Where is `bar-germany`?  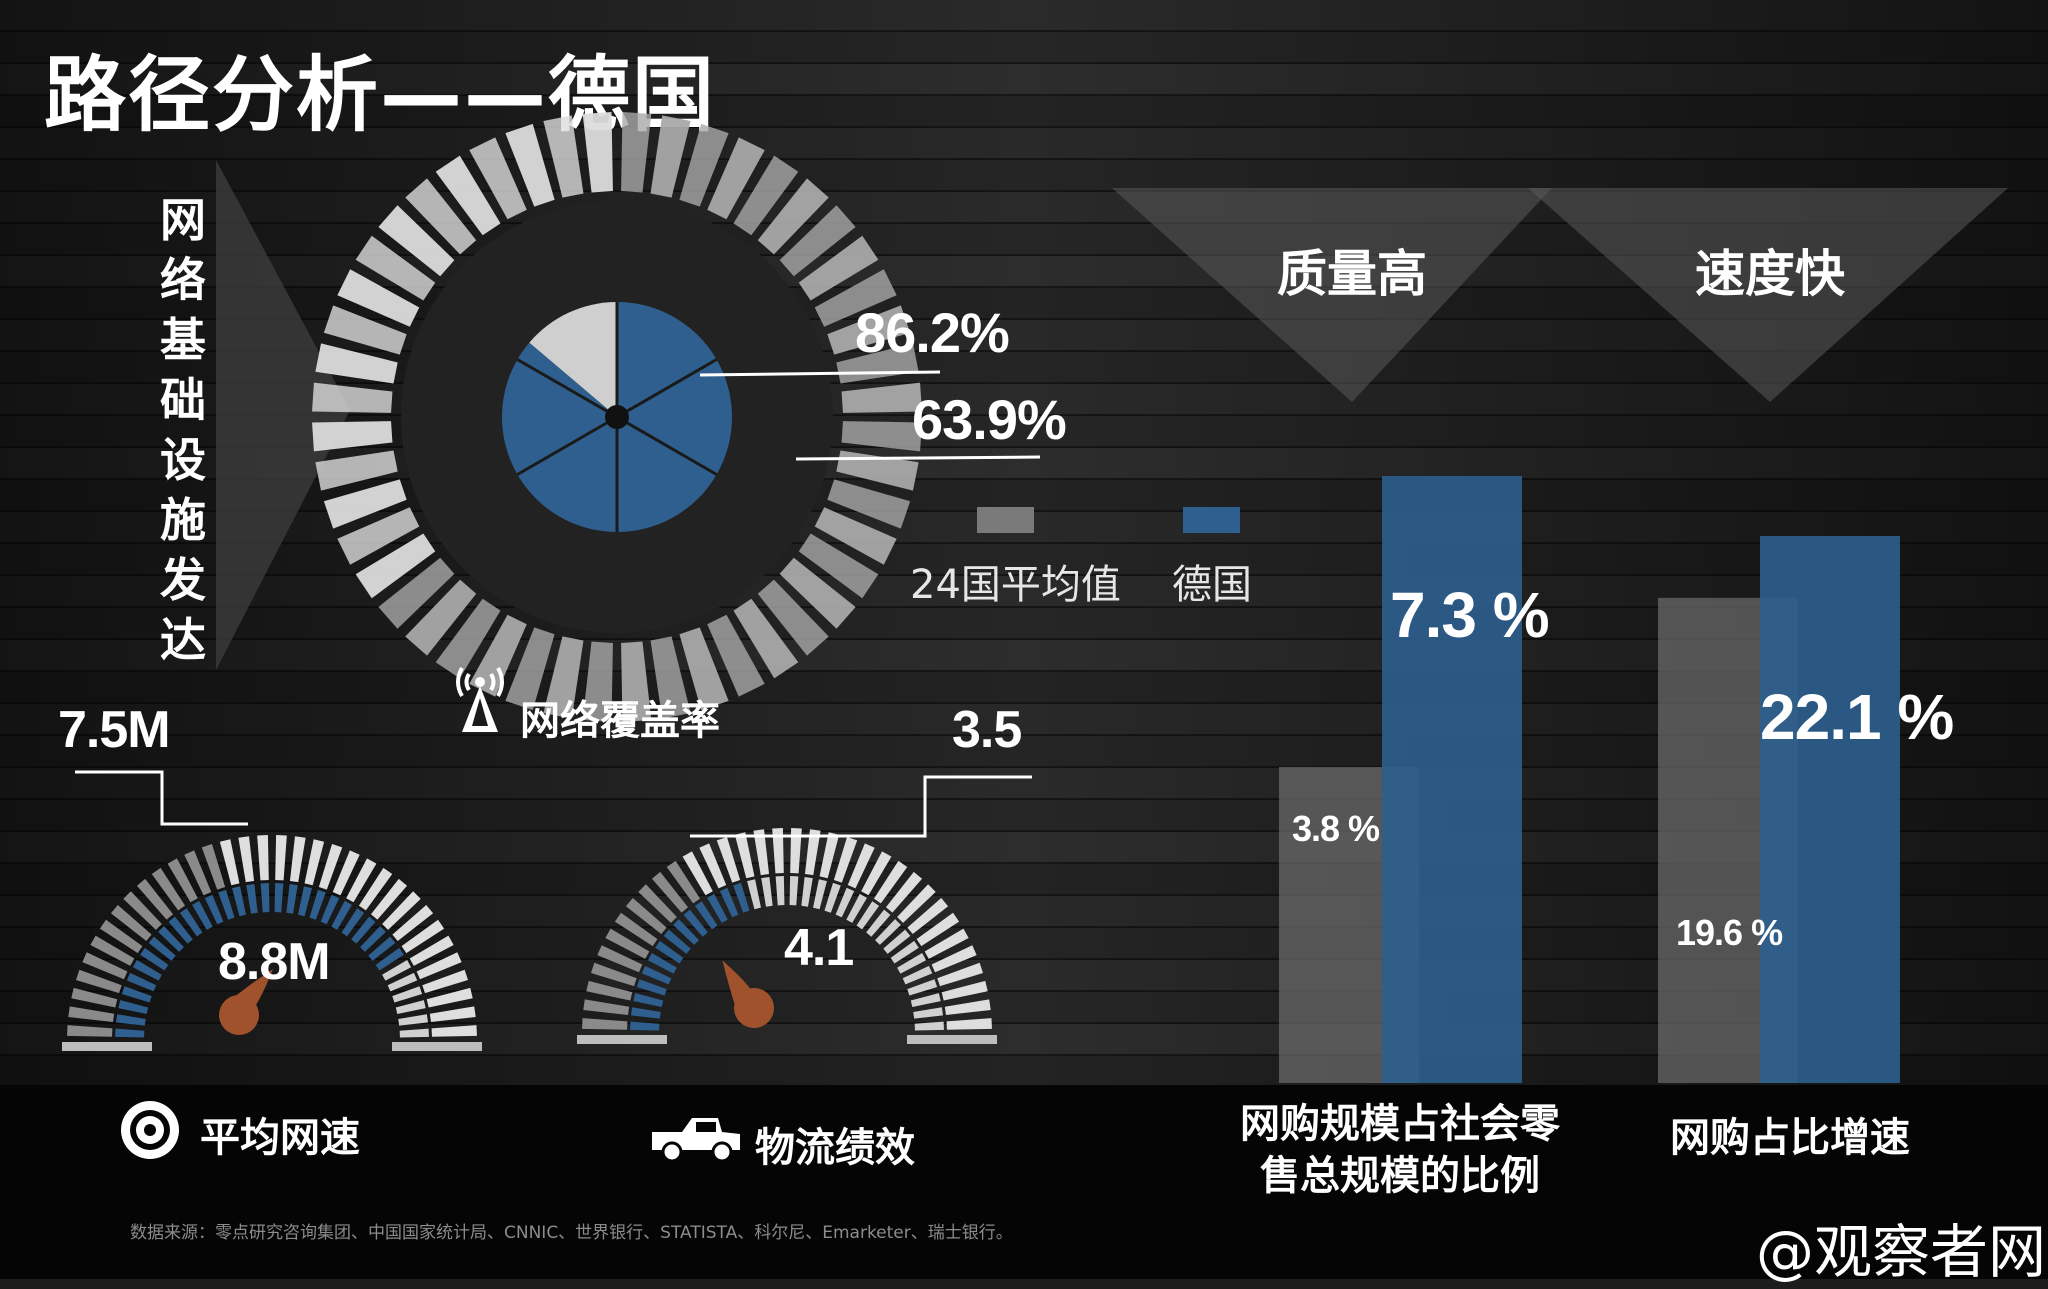
bar-germany is located at coordinates (1830, 809).